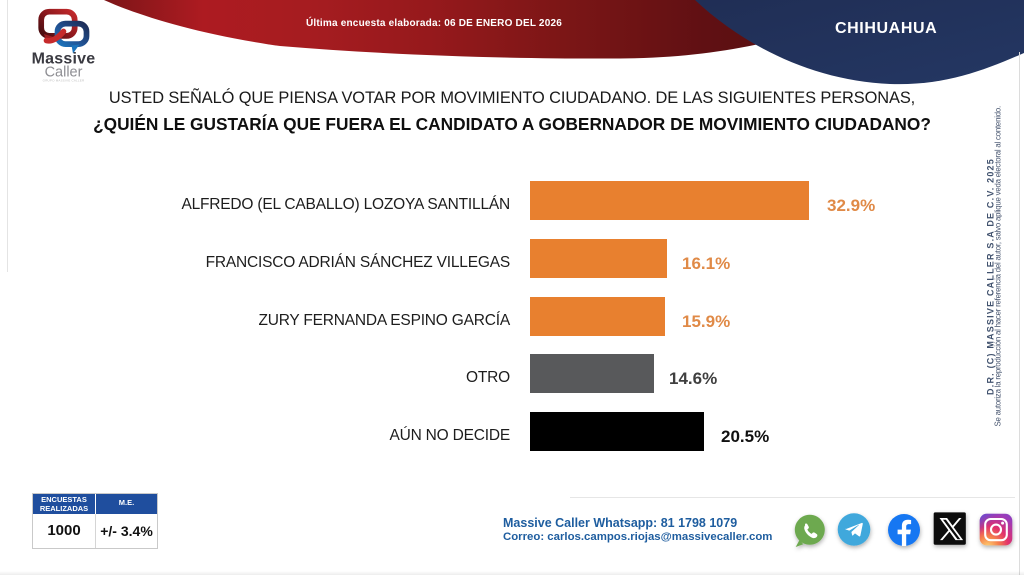 The width and height of the screenshot is (1024, 575). Describe the element at coordinates (64, 81) in the screenshot. I see `svg-text: GRUPO MASSIVE CALLER` at that location.